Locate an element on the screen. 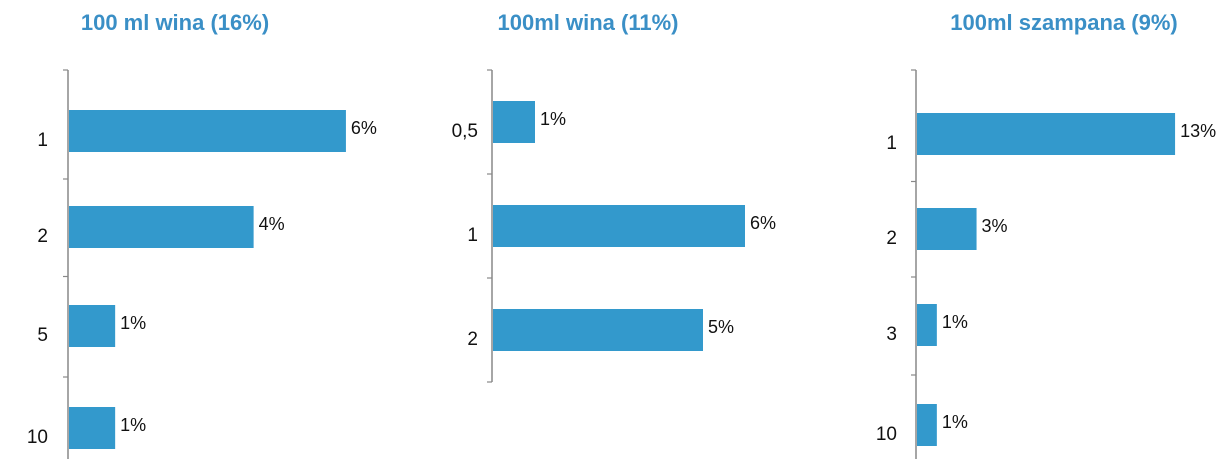 Image resolution: width=1221 pixels, height=459 pixels. category-tick-label: 0,5 is located at coordinates (465, 131).